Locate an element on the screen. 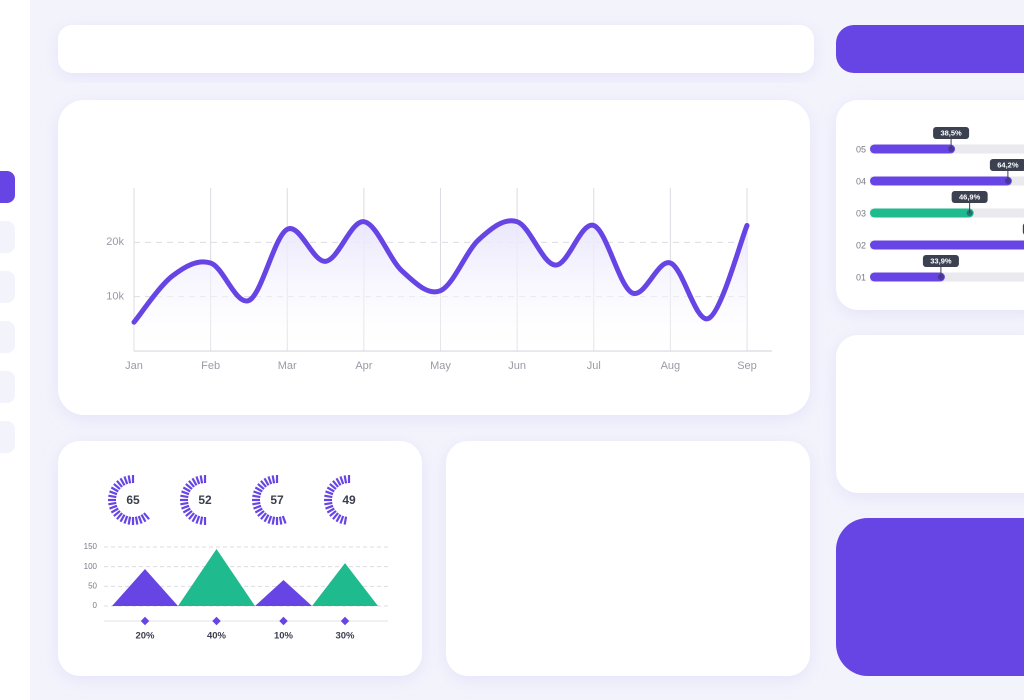  line-area is located at coordinates (440, 285).